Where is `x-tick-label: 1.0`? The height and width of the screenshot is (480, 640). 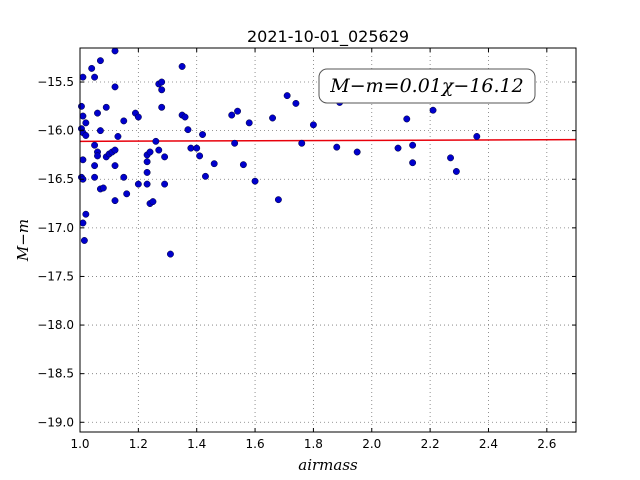 x-tick-label: 1.0 is located at coordinates (79, 444).